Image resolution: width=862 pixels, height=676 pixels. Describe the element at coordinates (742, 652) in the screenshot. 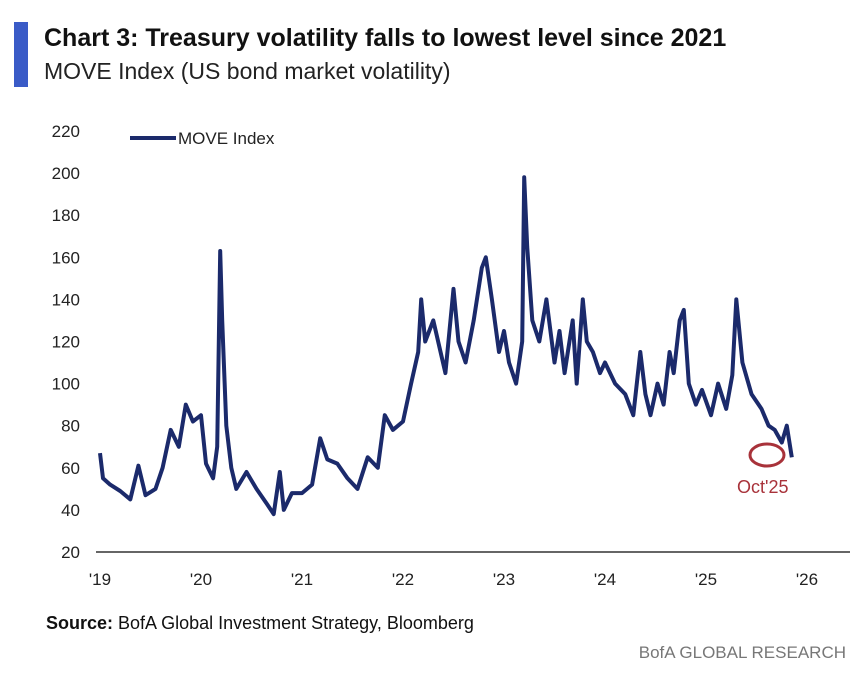

I see `brand-footer: BofA GLOBAL RESEARCH` at that location.